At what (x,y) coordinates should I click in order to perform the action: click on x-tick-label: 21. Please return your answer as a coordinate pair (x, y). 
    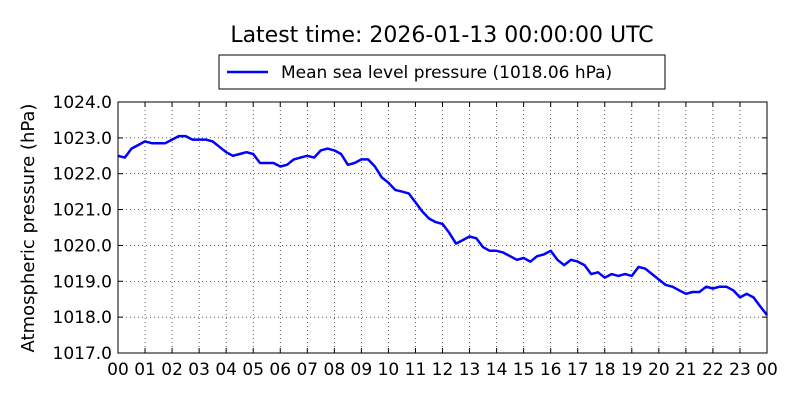
    Looking at the image, I should click on (686, 370).